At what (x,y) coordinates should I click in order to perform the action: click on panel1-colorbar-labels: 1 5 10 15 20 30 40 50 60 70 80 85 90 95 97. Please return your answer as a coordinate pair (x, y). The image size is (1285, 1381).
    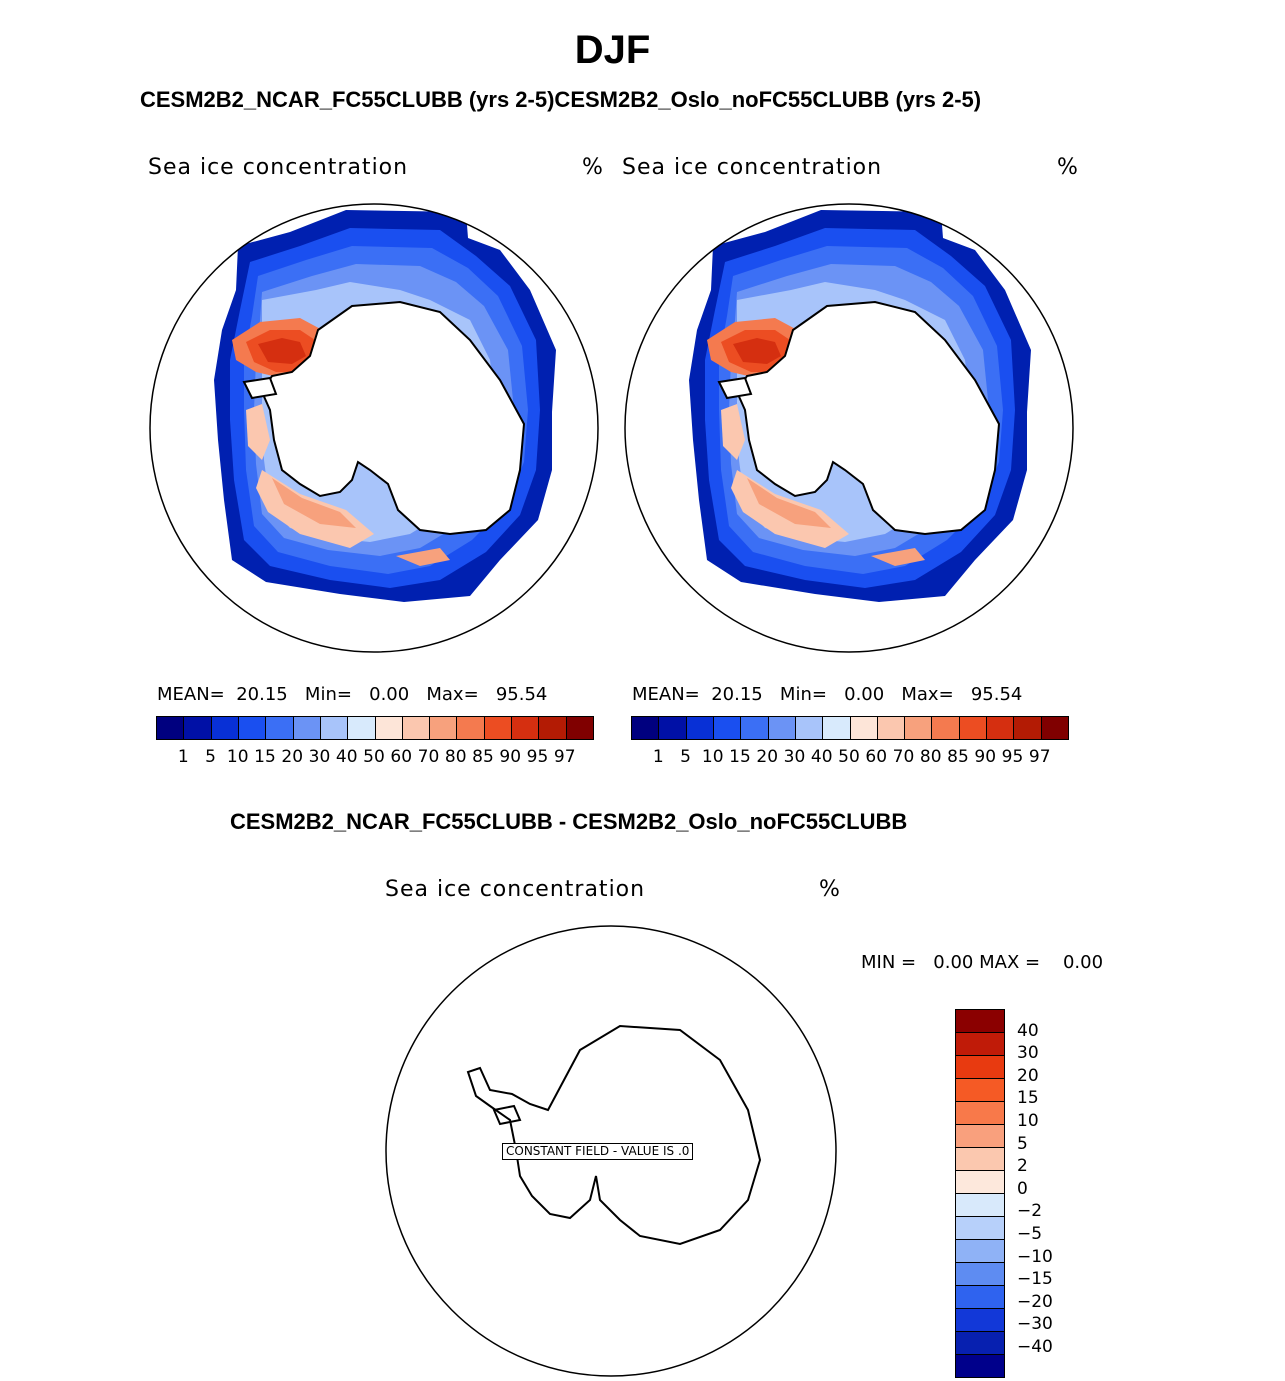
    Looking at the image, I should click on (374, 757).